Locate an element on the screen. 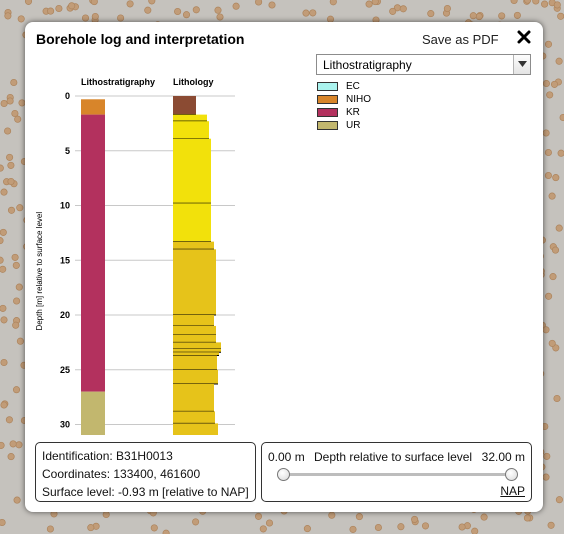 The height and width of the screenshot is (534, 564). depth-slider-track is located at coordinates (397, 474).